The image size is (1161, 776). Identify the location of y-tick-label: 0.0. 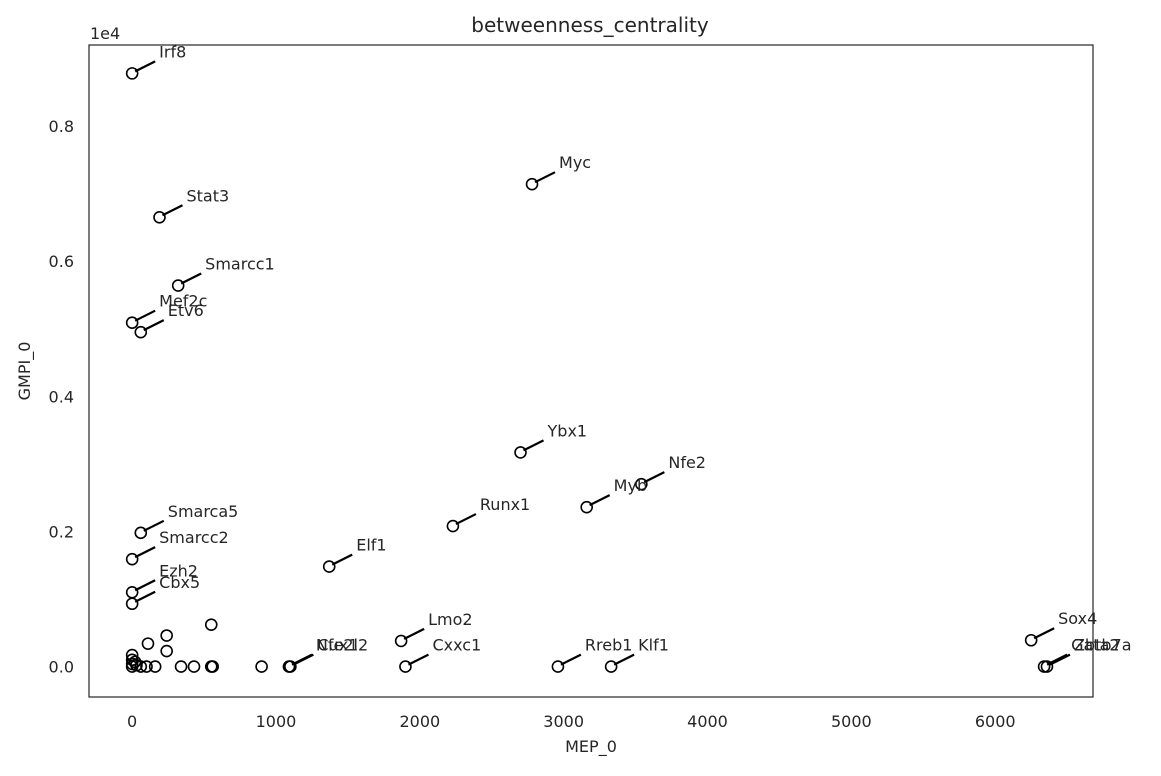
(61, 667).